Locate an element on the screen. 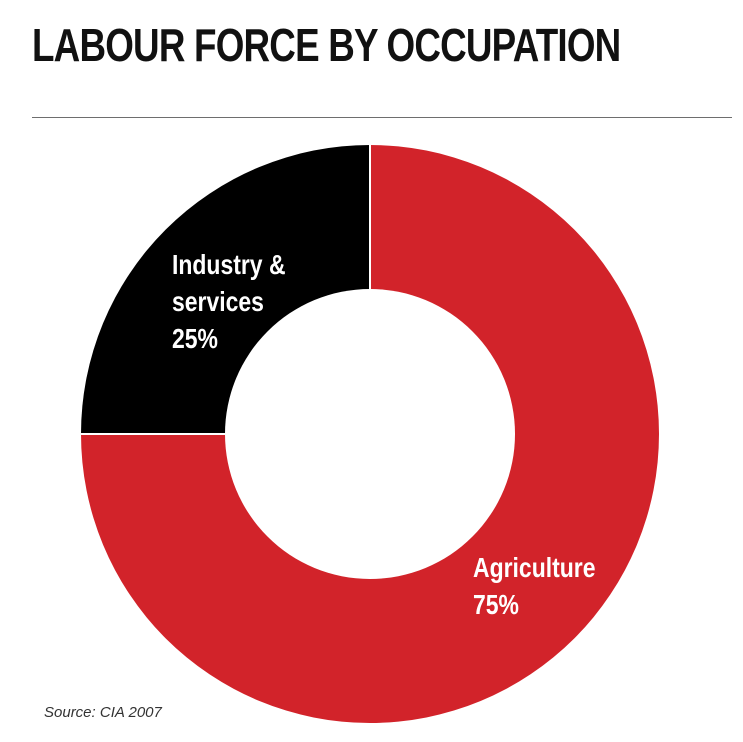 The width and height of the screenshot is (743, 742). slice-label-agriculture-line-1: Agriculture is located at coordinates (534, 567).